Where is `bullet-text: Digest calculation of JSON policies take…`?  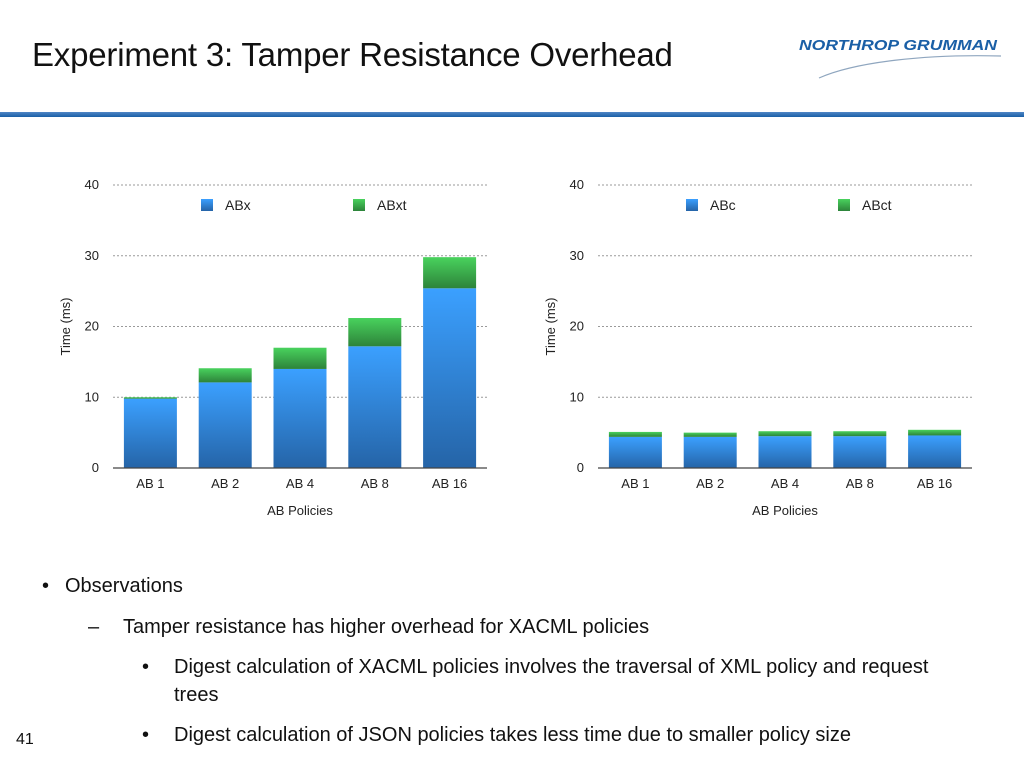
bullet-text: Digest calculation of JSON policies take… is located at coordinates (512, 735).